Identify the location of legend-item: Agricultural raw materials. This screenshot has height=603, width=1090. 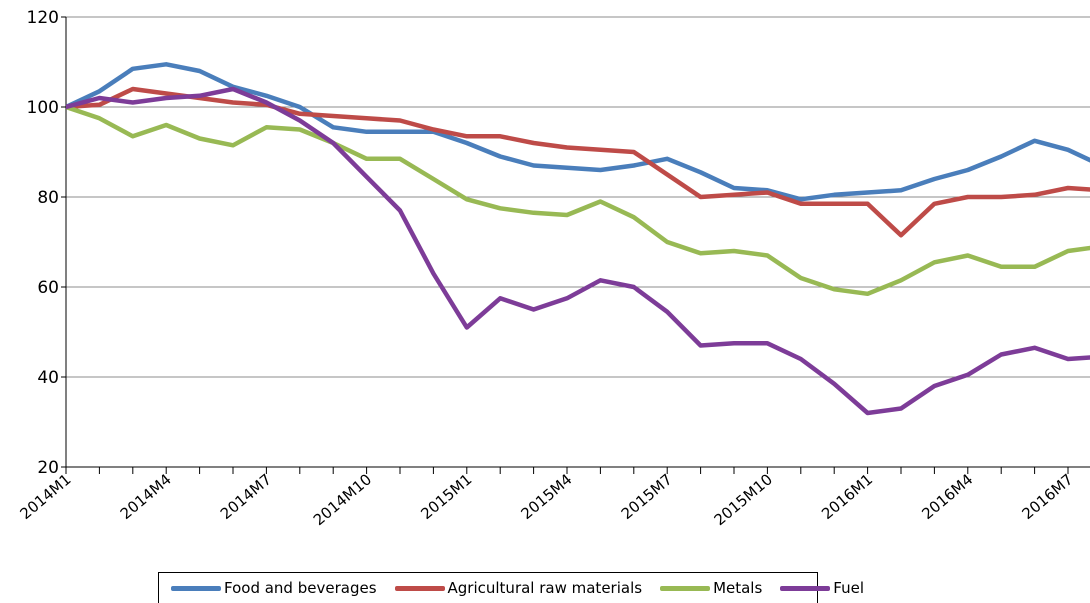
(518, 588).